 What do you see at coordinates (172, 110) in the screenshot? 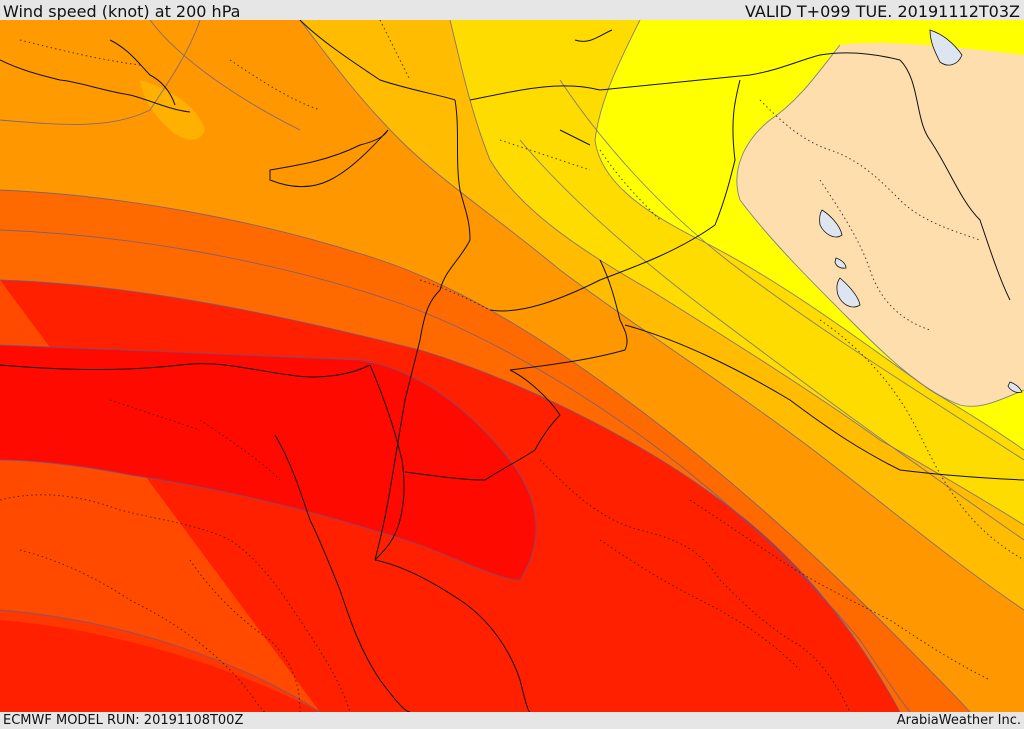
I see `band-amber-aegean` at bounding box center [172, 110].